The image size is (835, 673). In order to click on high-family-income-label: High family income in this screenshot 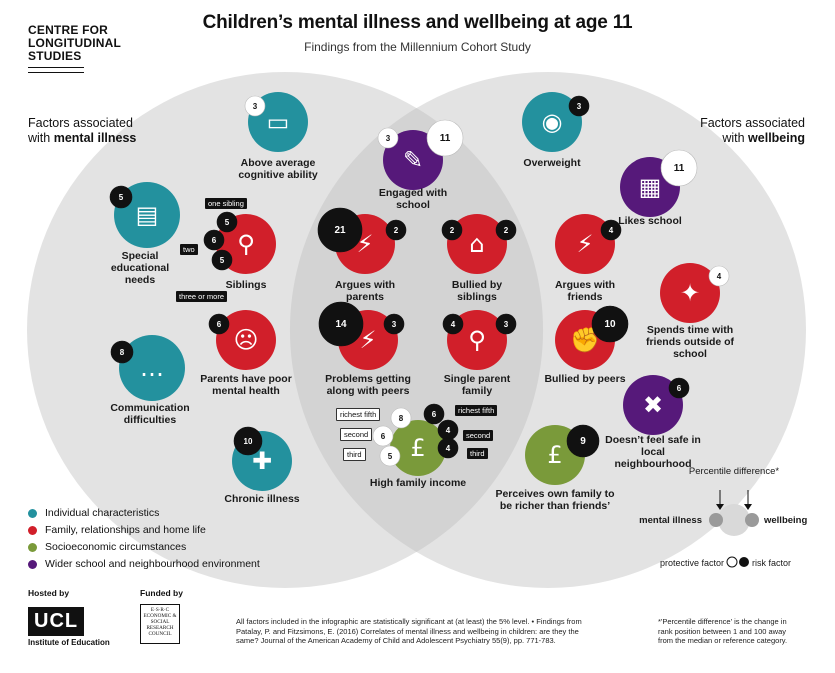, I will do `click(418, 483)`.